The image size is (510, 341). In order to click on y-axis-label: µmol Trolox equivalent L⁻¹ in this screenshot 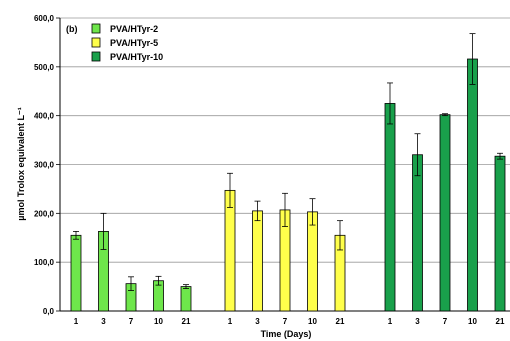, I will do `click(21, 163)`.